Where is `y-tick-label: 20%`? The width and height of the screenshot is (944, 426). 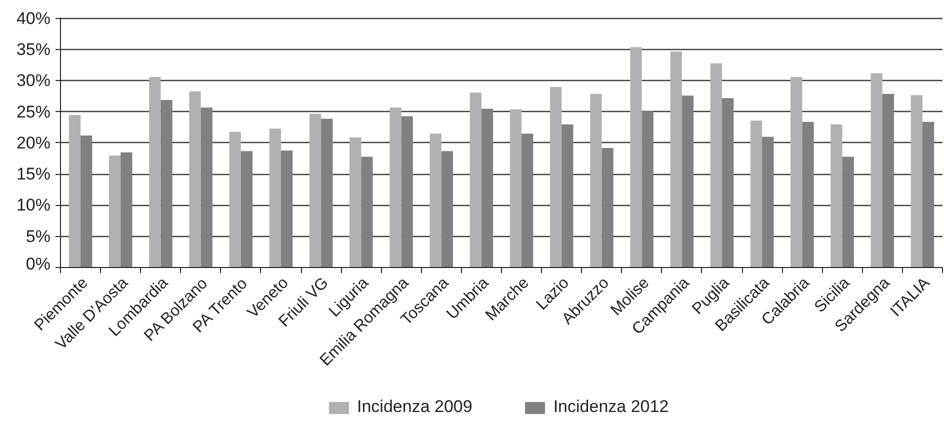 y-tick-label: 20% is located at coordinates (33, 143).